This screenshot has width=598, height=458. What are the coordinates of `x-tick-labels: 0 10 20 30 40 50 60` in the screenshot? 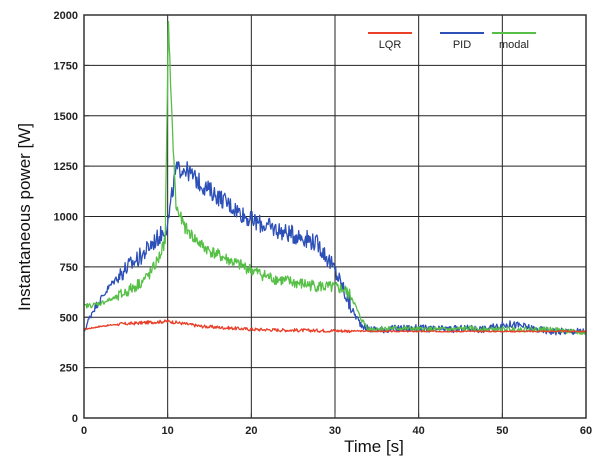 It's located at (336, 425).